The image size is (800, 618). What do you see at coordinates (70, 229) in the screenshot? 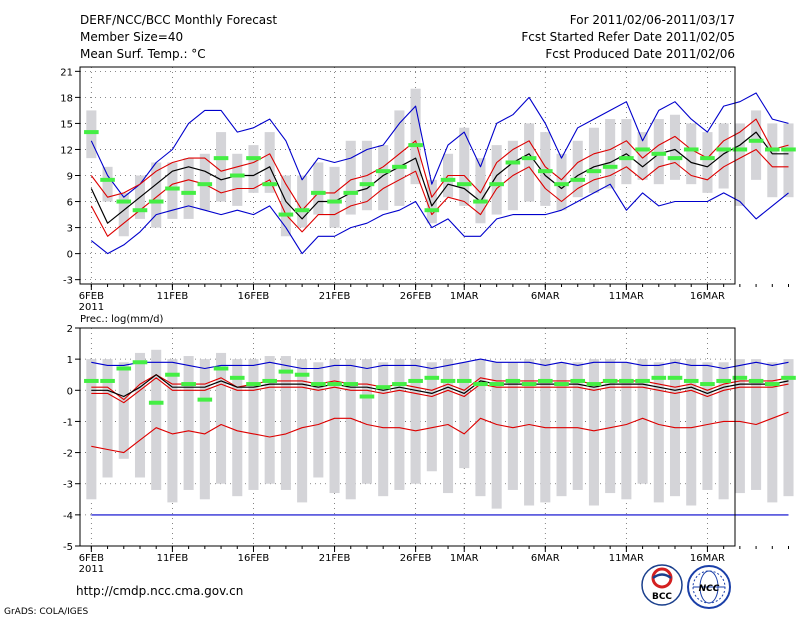
I see `y-tick-label: 3` at bounding box center [70, 229].